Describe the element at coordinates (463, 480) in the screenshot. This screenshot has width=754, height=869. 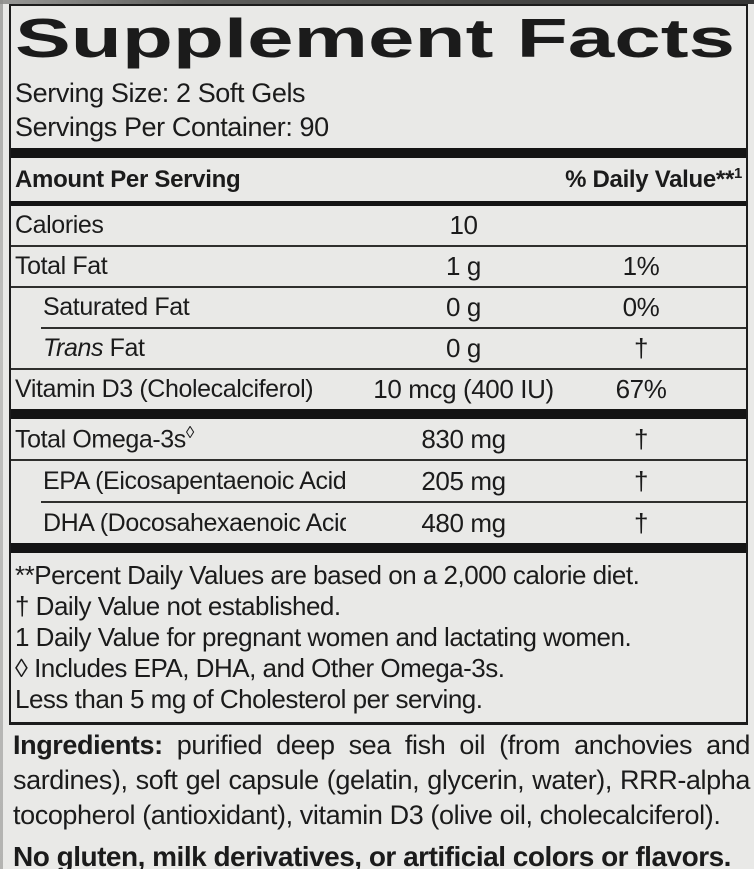
I see `nutrient-amount: 205 mg` at that location.